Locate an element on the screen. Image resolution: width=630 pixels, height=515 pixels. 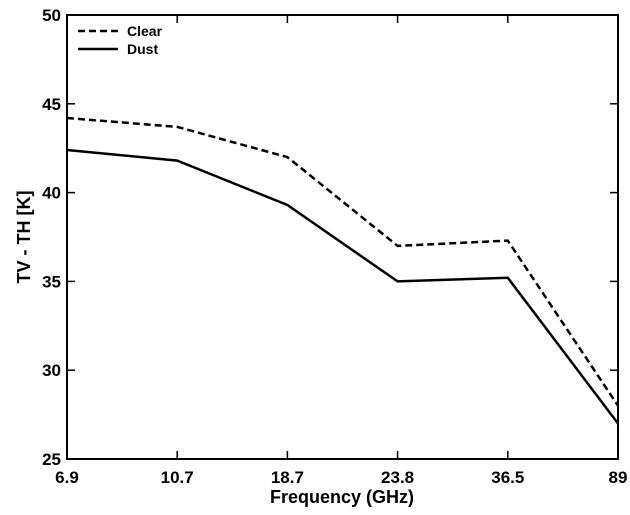
y-tick-label: 25 is located at coordinates (51, 459).